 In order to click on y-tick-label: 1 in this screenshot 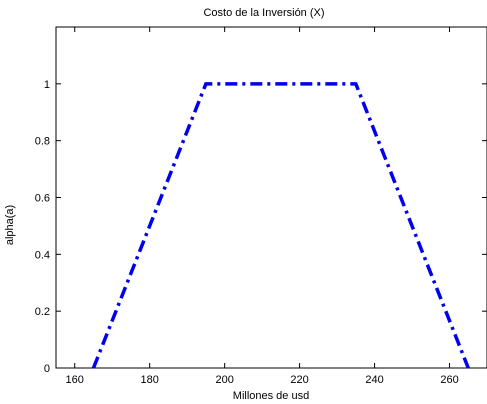, I will do `click(47, 85)`.